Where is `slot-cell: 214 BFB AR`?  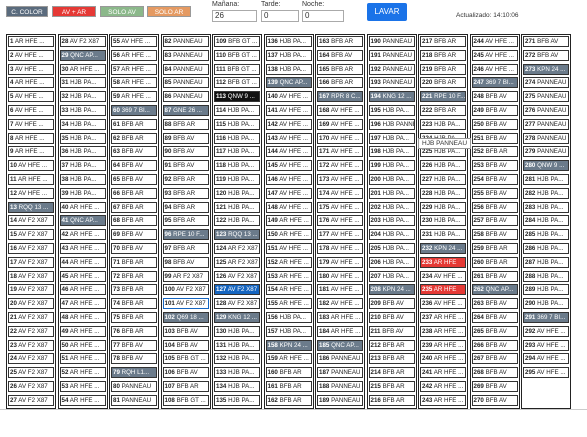
slot-cell: 214 BFB AR is located at coordinates (391, 373).